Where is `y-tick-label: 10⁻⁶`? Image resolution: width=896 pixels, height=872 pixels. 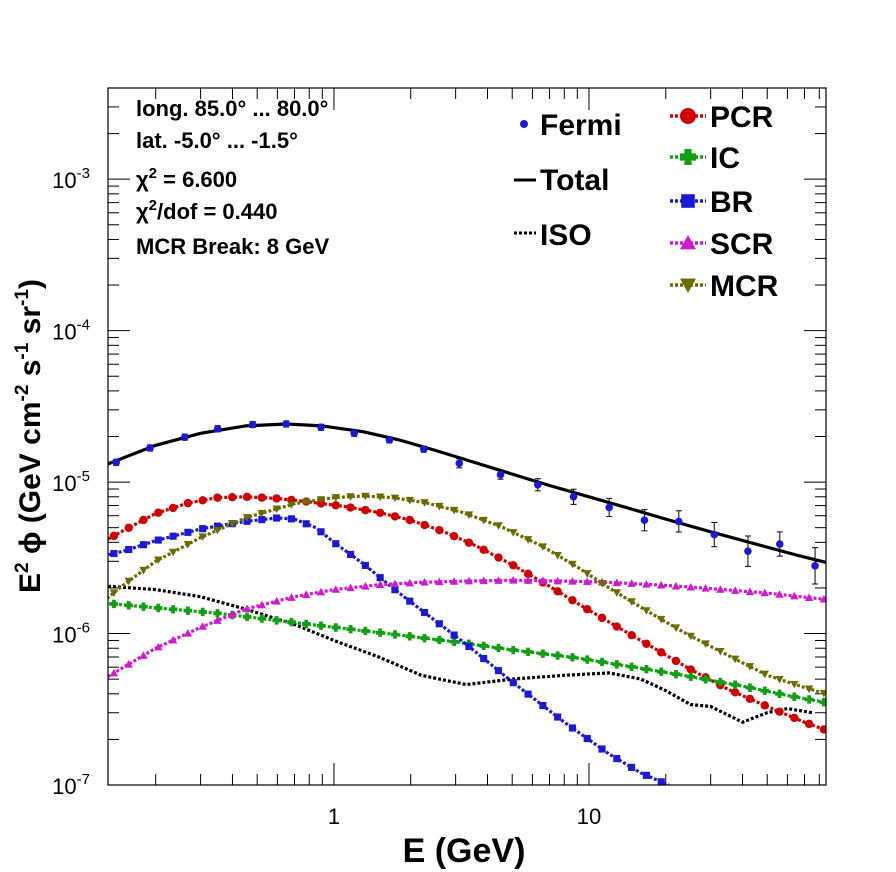
y-tick-label: 10⁻⁶ is located at coordinates (71, 634).